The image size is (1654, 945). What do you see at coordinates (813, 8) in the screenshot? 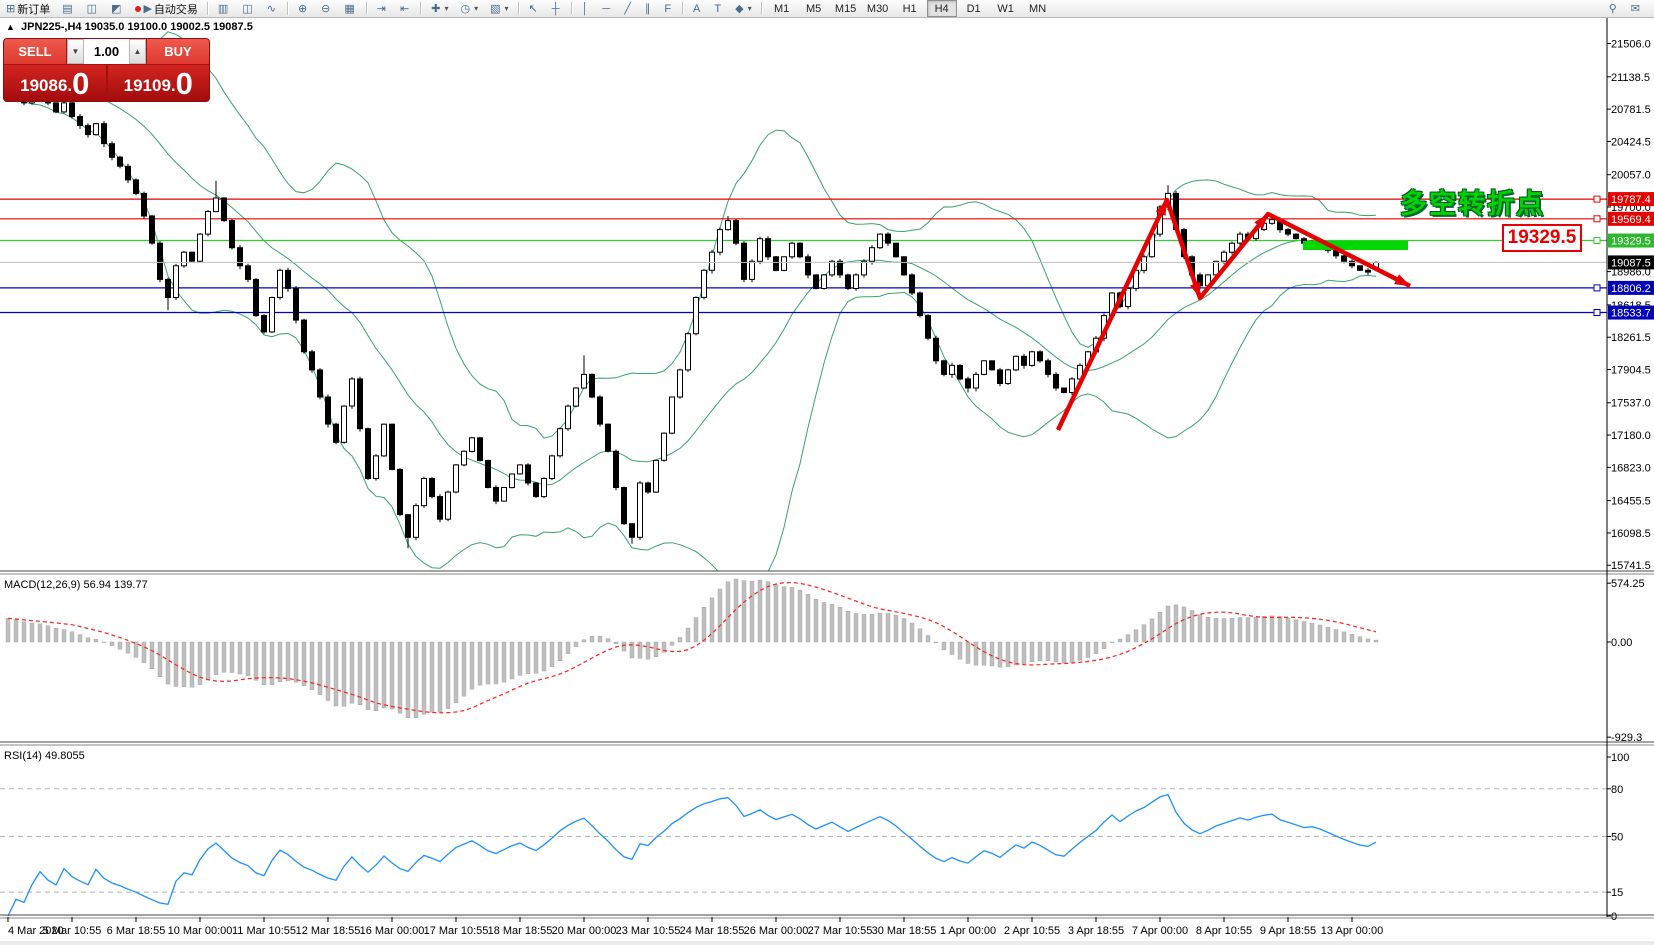
I see `timeframe-m5-button: M5` at bounding box center [813, 8].